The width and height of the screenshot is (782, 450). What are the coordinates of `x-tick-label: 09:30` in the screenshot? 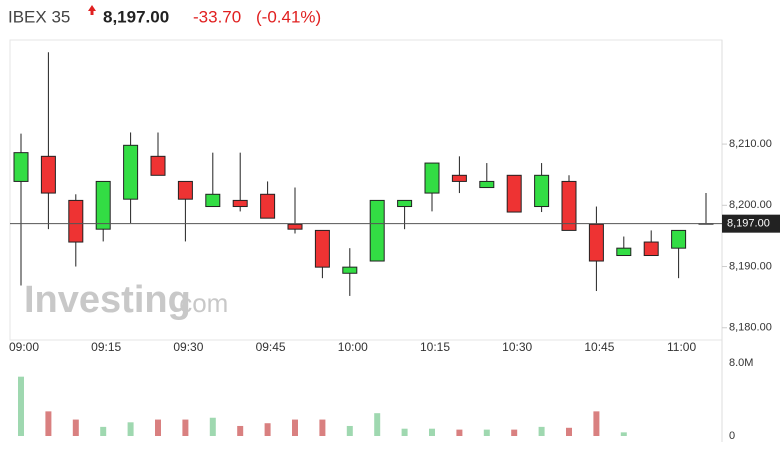 It's located at (188, 347).